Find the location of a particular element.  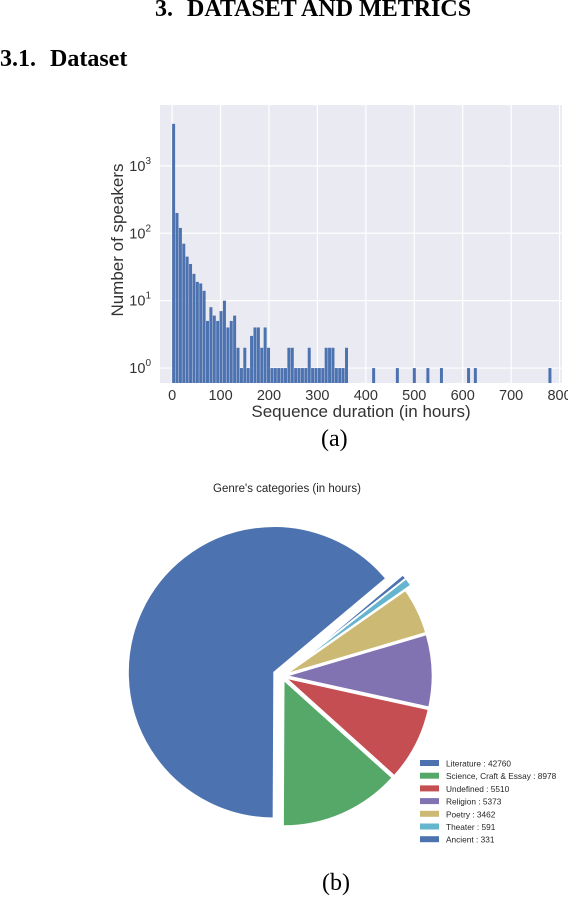

legend-label: Literature : 42760 is located at coordinates (478, 764).